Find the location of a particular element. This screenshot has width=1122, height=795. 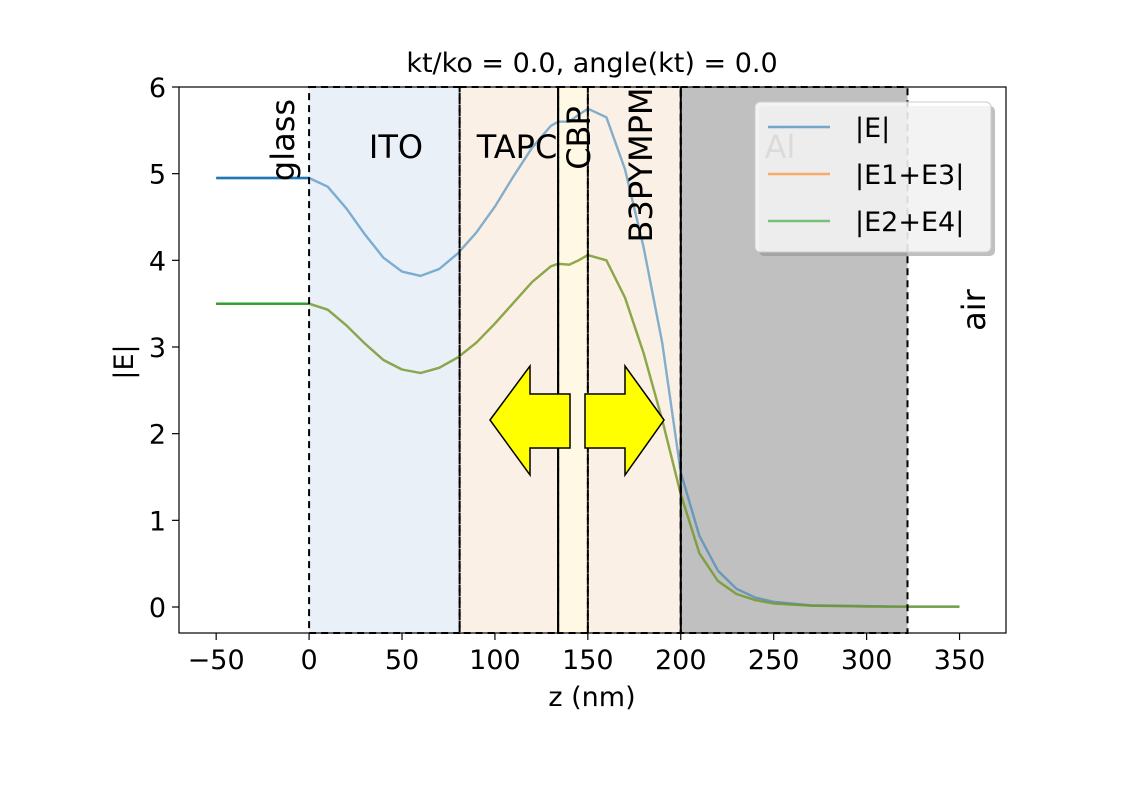

x-tick-label: 100 is located at coordinates (495, 660).